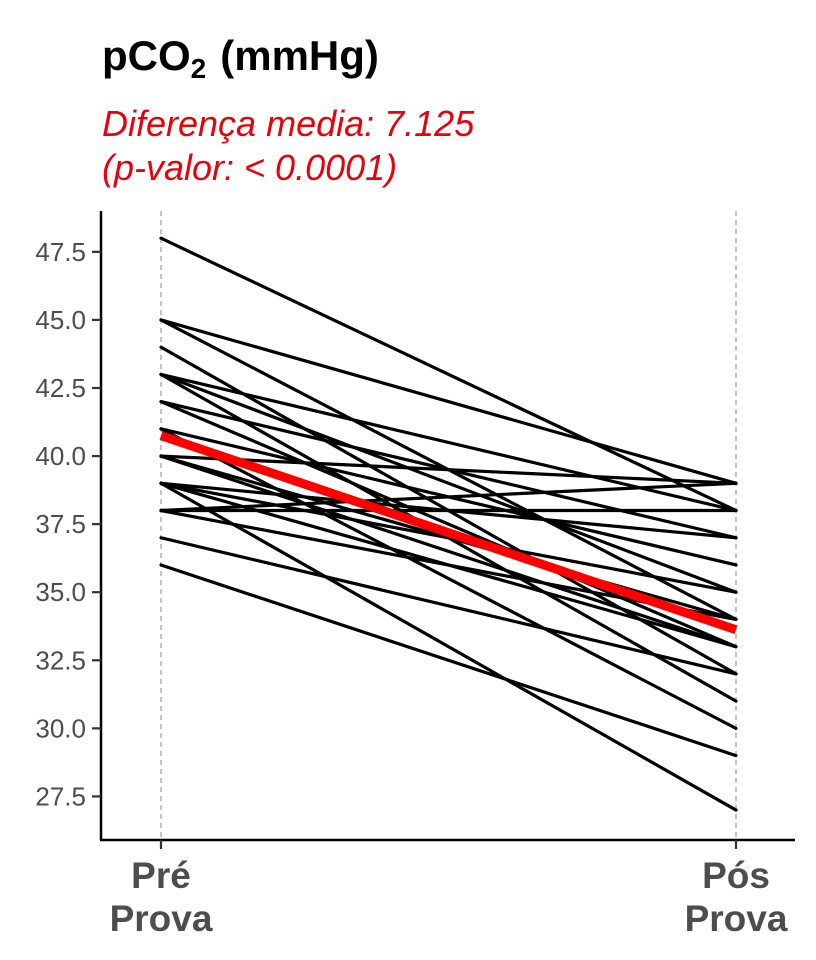  What do you see at coordinates (249, 167) in the screenshot?
I see `chart-subtitle-line-2: (p-valor: < 0.0001)` at bounding box center [249, 167].